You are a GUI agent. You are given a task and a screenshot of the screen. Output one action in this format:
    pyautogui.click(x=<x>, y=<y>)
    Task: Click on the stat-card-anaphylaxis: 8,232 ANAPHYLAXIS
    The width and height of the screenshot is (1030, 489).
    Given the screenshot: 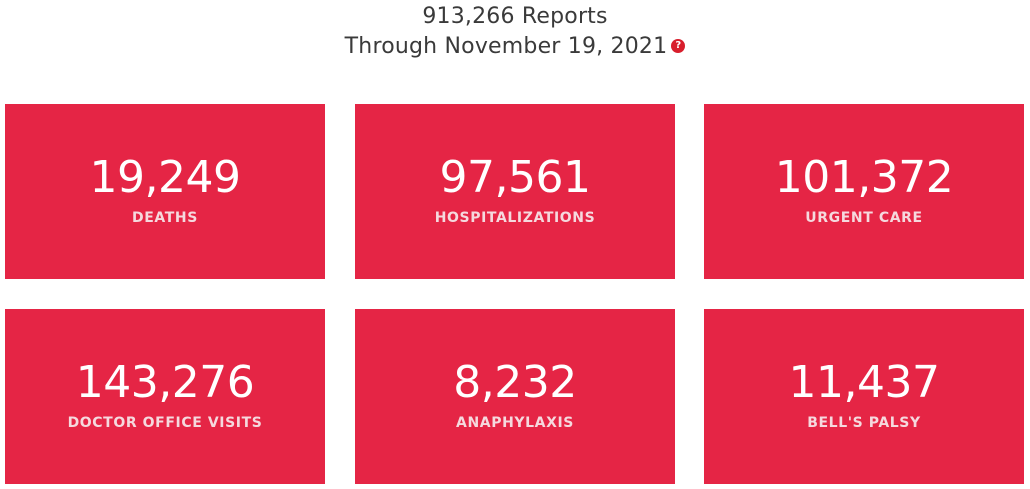 What is the action you would take?
    pyautogui.click(x=515, y=396)
    